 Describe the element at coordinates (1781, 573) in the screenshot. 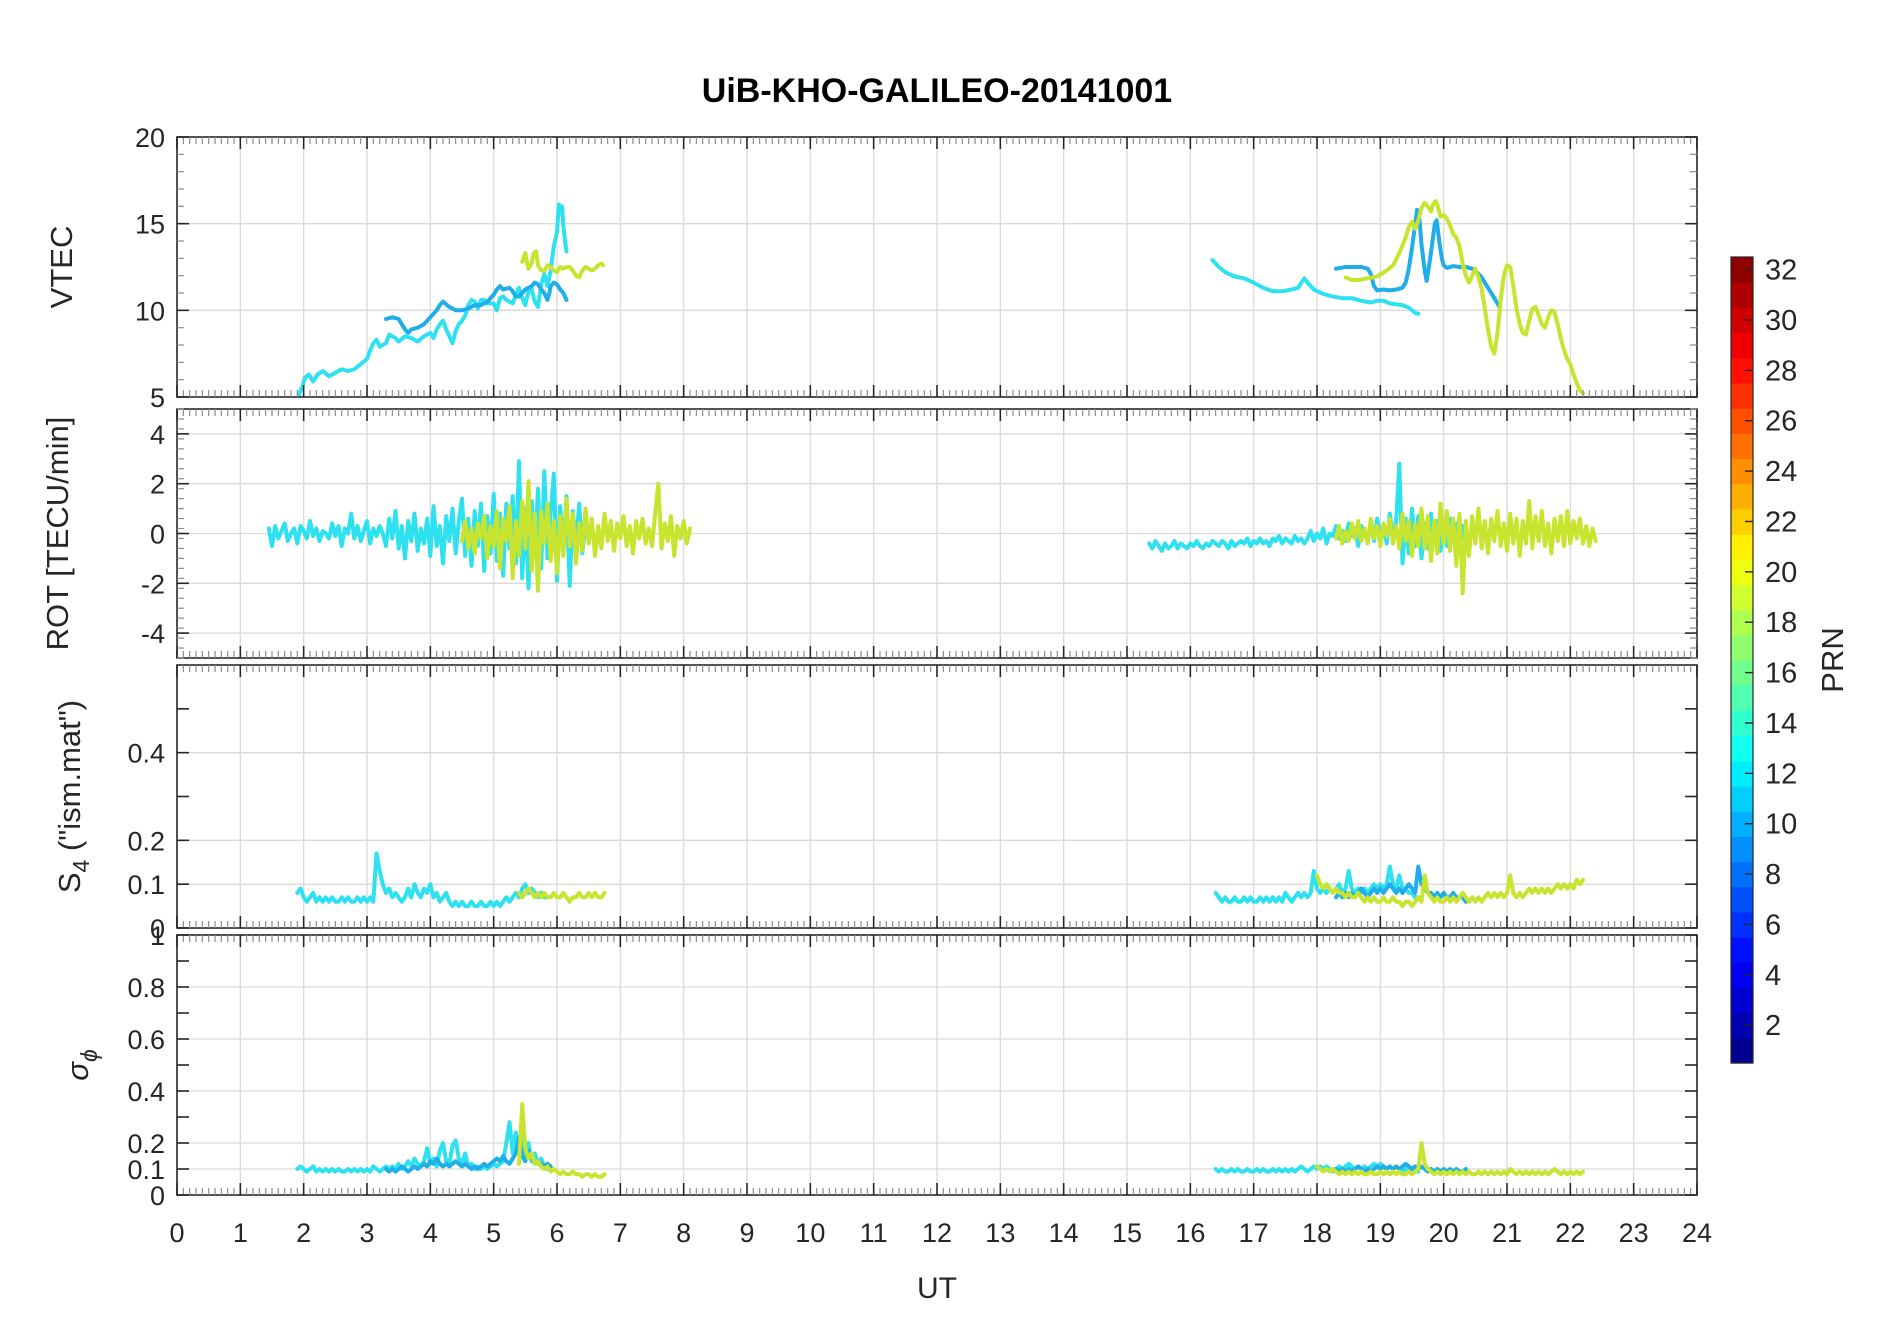

I see `colorbar-tick-label: 20` at that location.